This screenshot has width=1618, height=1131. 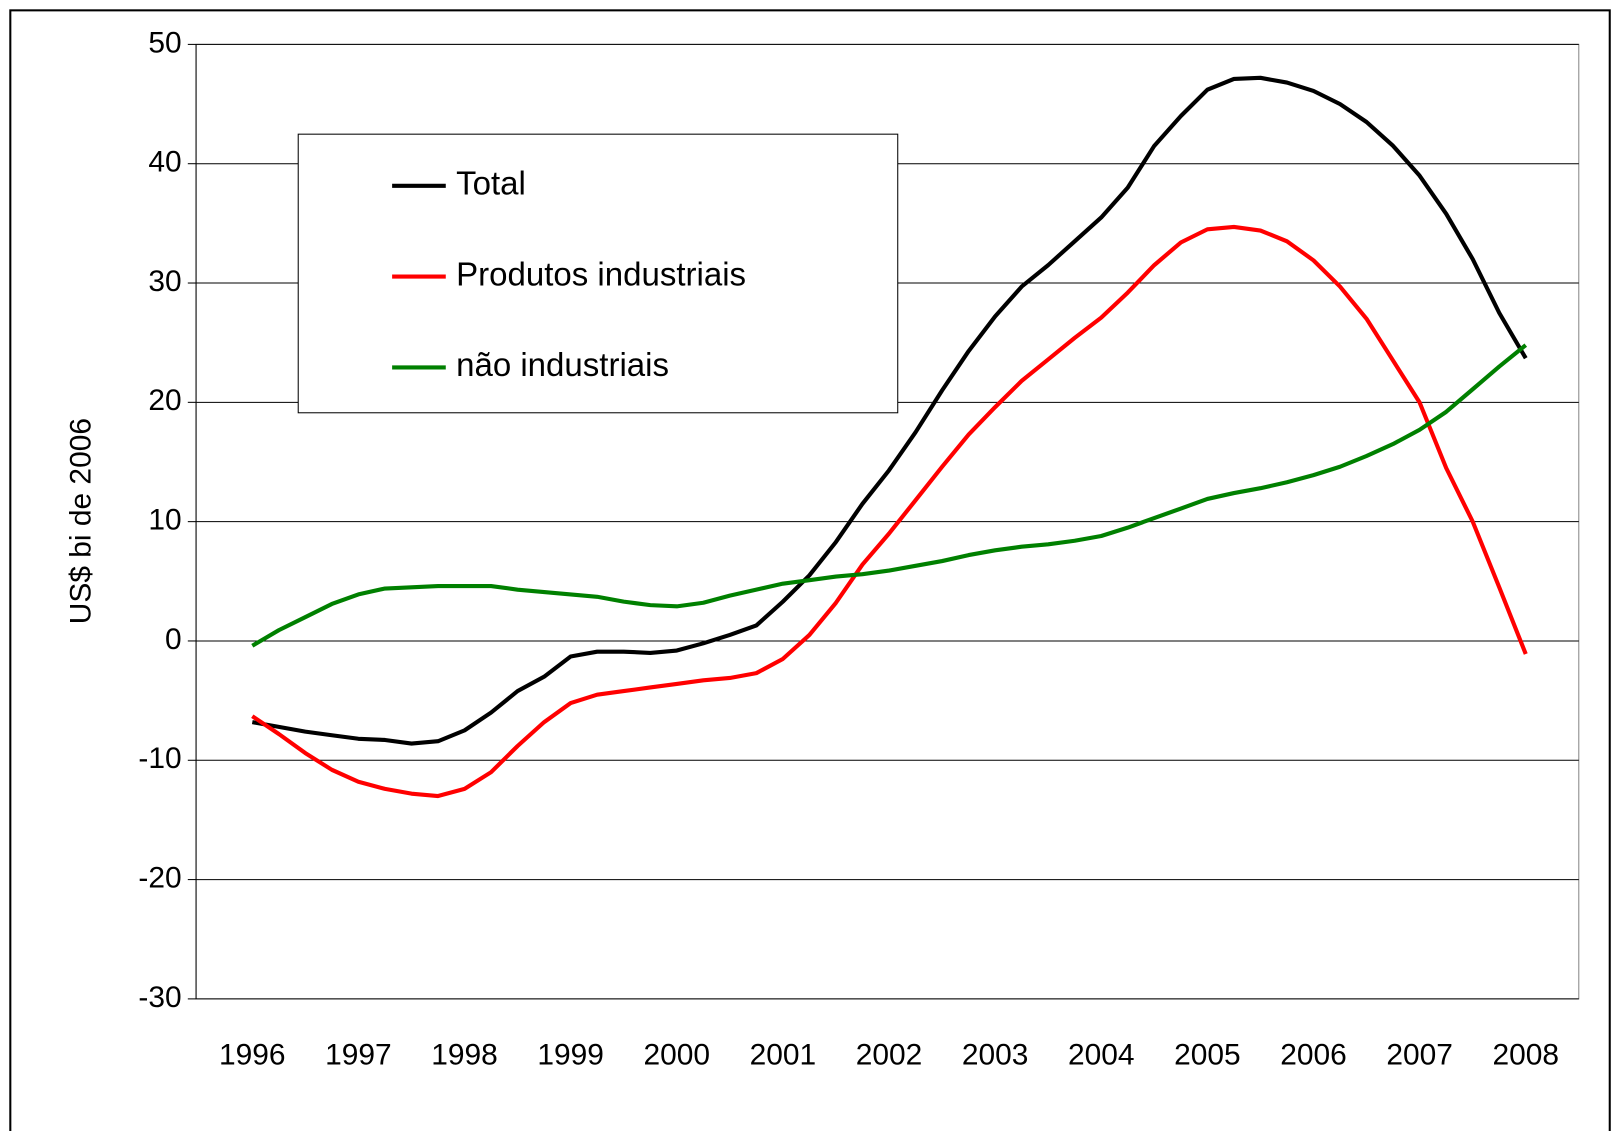 What do you see at coordinates (889, 1055) in the screenshot?
I see `x-tick-label: 2002` at bounding box center [889, 1055].